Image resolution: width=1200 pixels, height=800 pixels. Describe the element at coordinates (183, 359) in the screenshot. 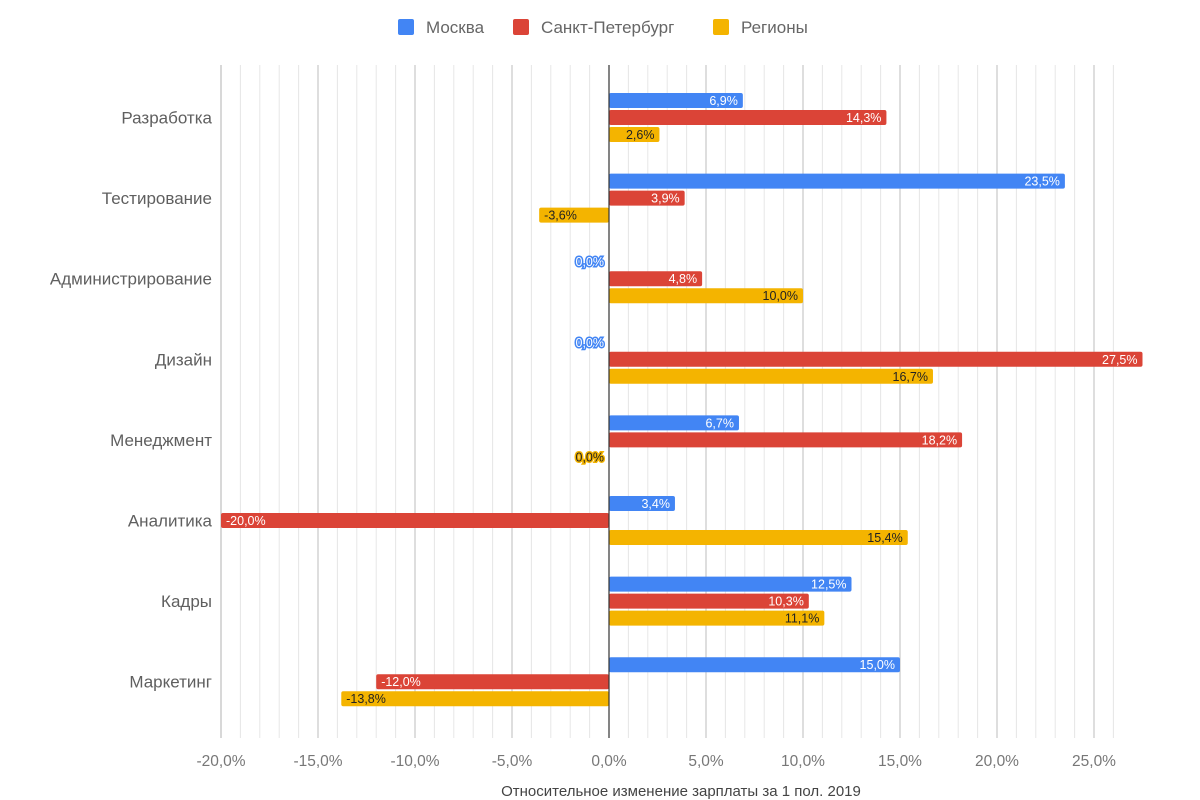

I see `category-label: Дизайн` at that location.